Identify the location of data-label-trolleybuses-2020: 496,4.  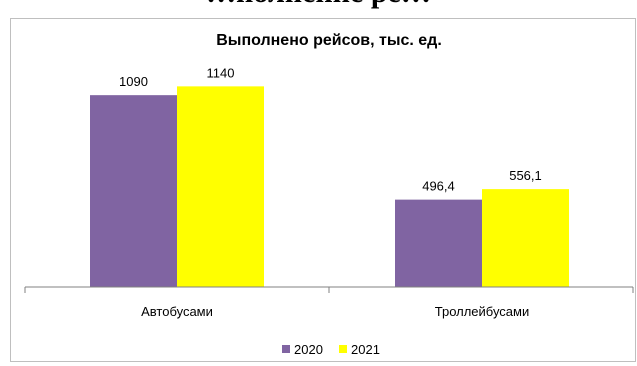
(438, 186).